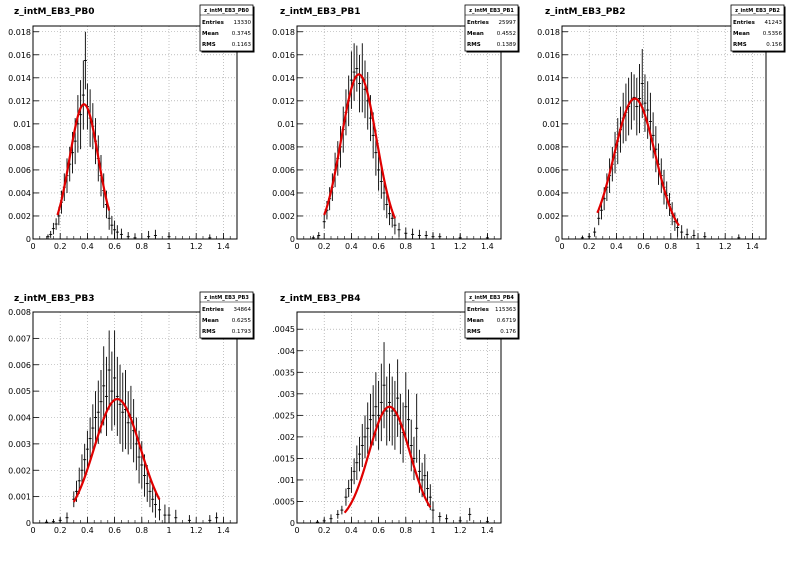 The height and width of the screenshot is (572, 796). I want to click on stats-value: 0.1163, so click(242, 45).